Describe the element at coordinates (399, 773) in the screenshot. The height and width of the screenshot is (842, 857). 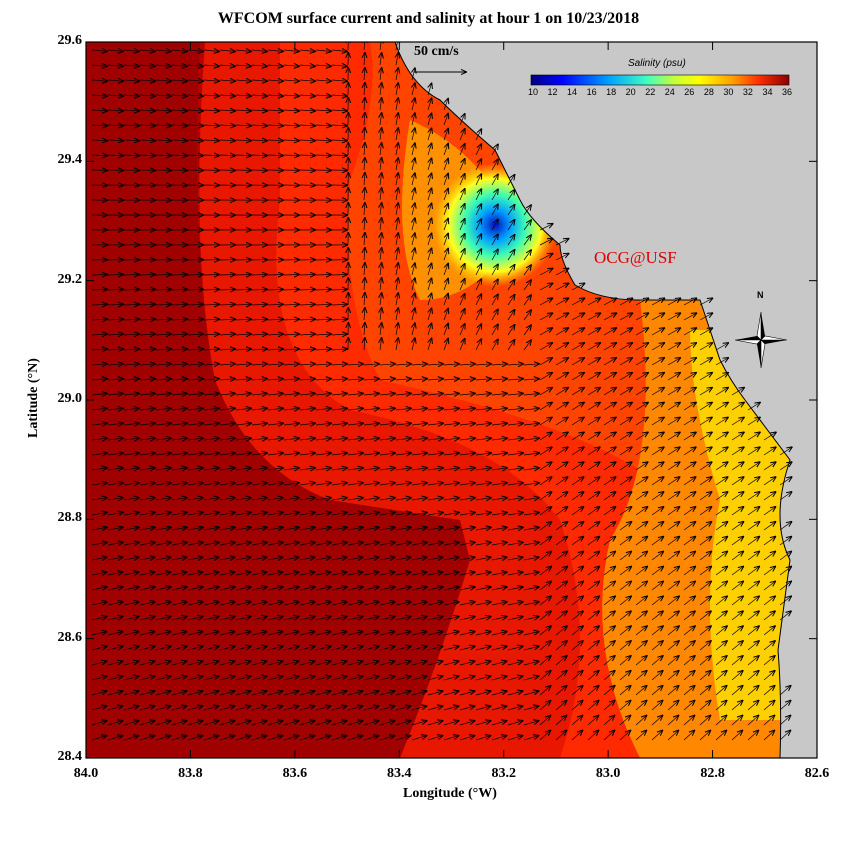
I see `x-tick-label: 83.4` at that location.